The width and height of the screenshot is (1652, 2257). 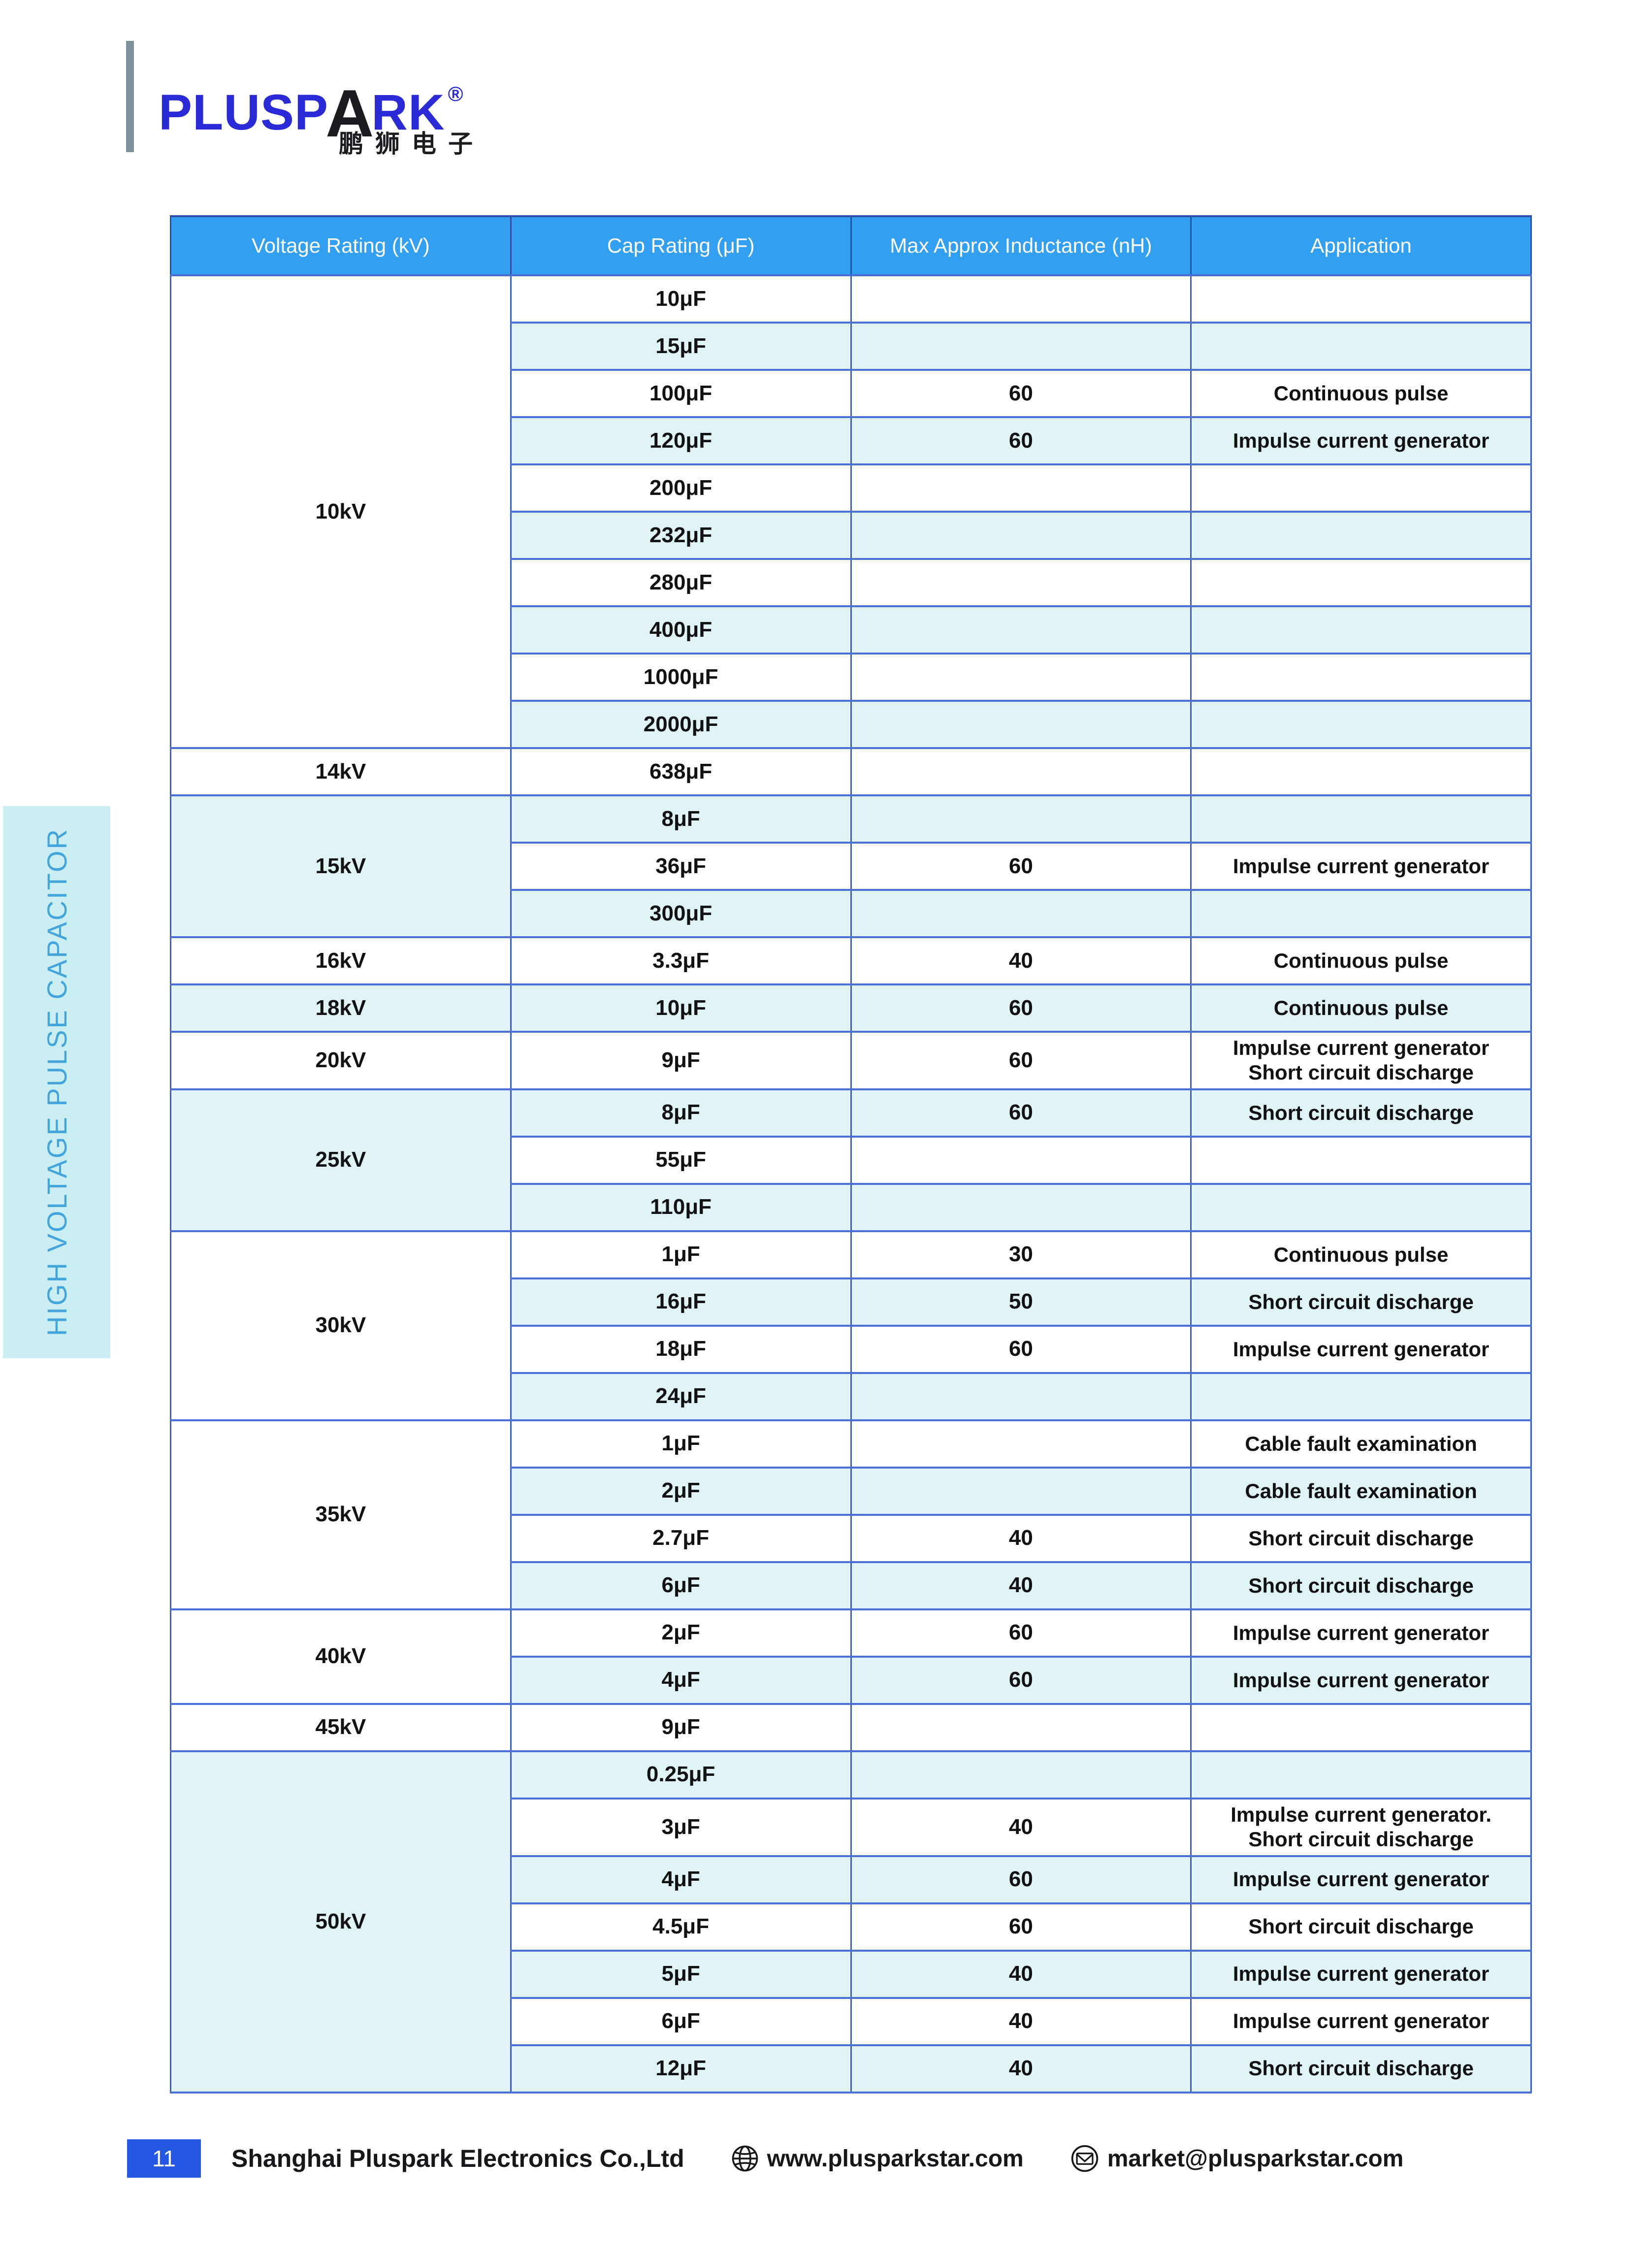 I want to click on voltage-rating-cell: 35kV, so click(x=341, y=1514).